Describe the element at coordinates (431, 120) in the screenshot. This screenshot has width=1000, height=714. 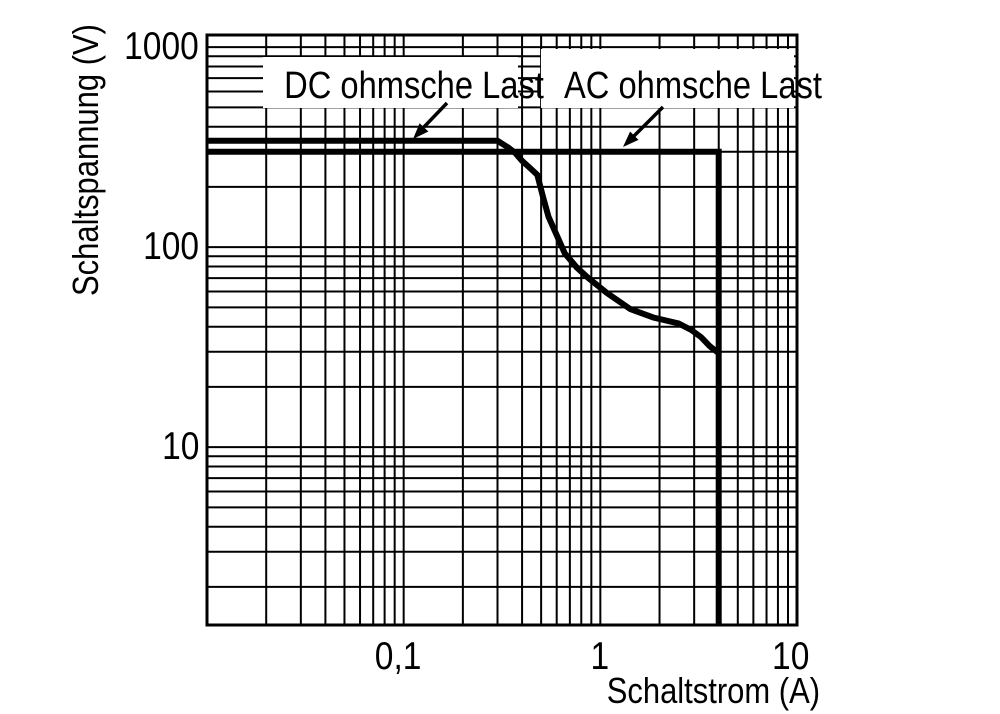
I see `dc-arrow` at that location.